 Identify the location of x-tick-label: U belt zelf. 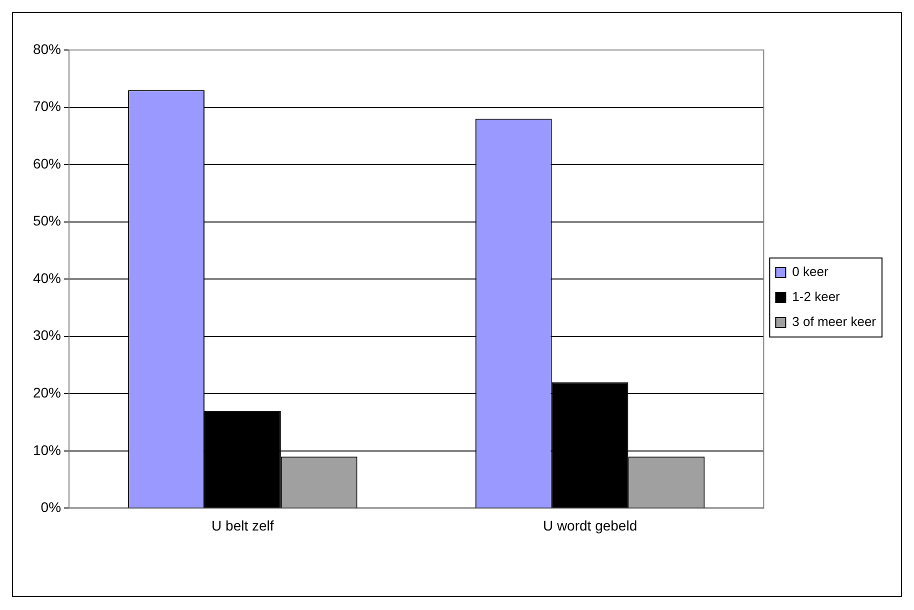
(243, 525).